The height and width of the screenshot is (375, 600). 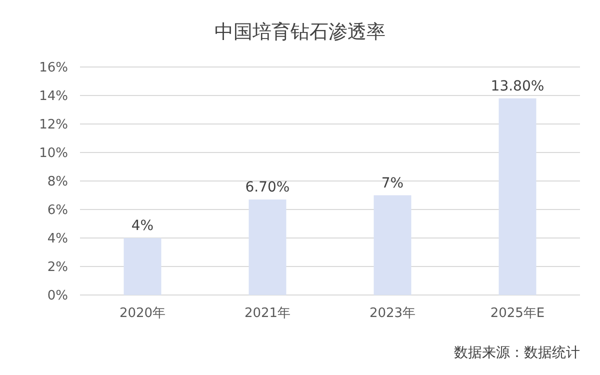 What do you see at coordinates (517, 313) in the screenshot?
I see `x-tick-label: 2025年E` at bounding box center [517, 313].